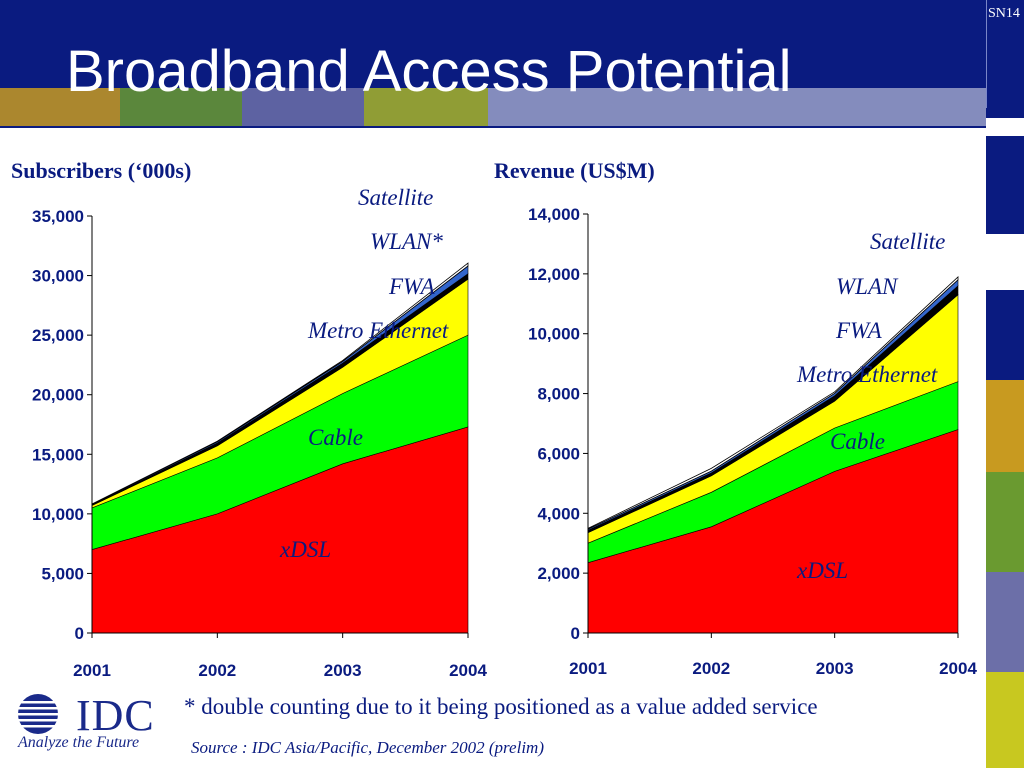  Describe the element at coordinates (588, 668) in the screenshot. I see `x-tick-label-chart2: 2001` at that location.